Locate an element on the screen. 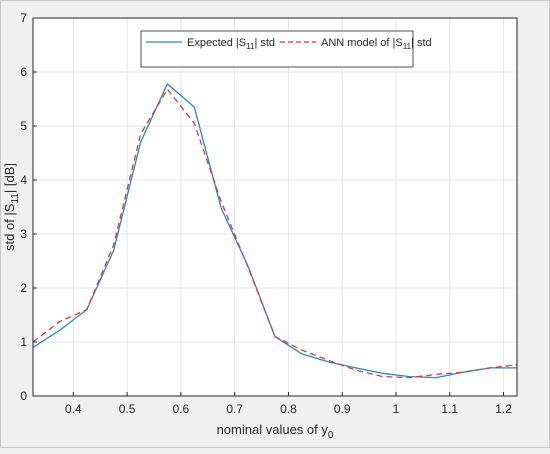 This screenshot has width=550, height=454. x-axis-label: nominal values of y0 is located at coordinates (275, 431).